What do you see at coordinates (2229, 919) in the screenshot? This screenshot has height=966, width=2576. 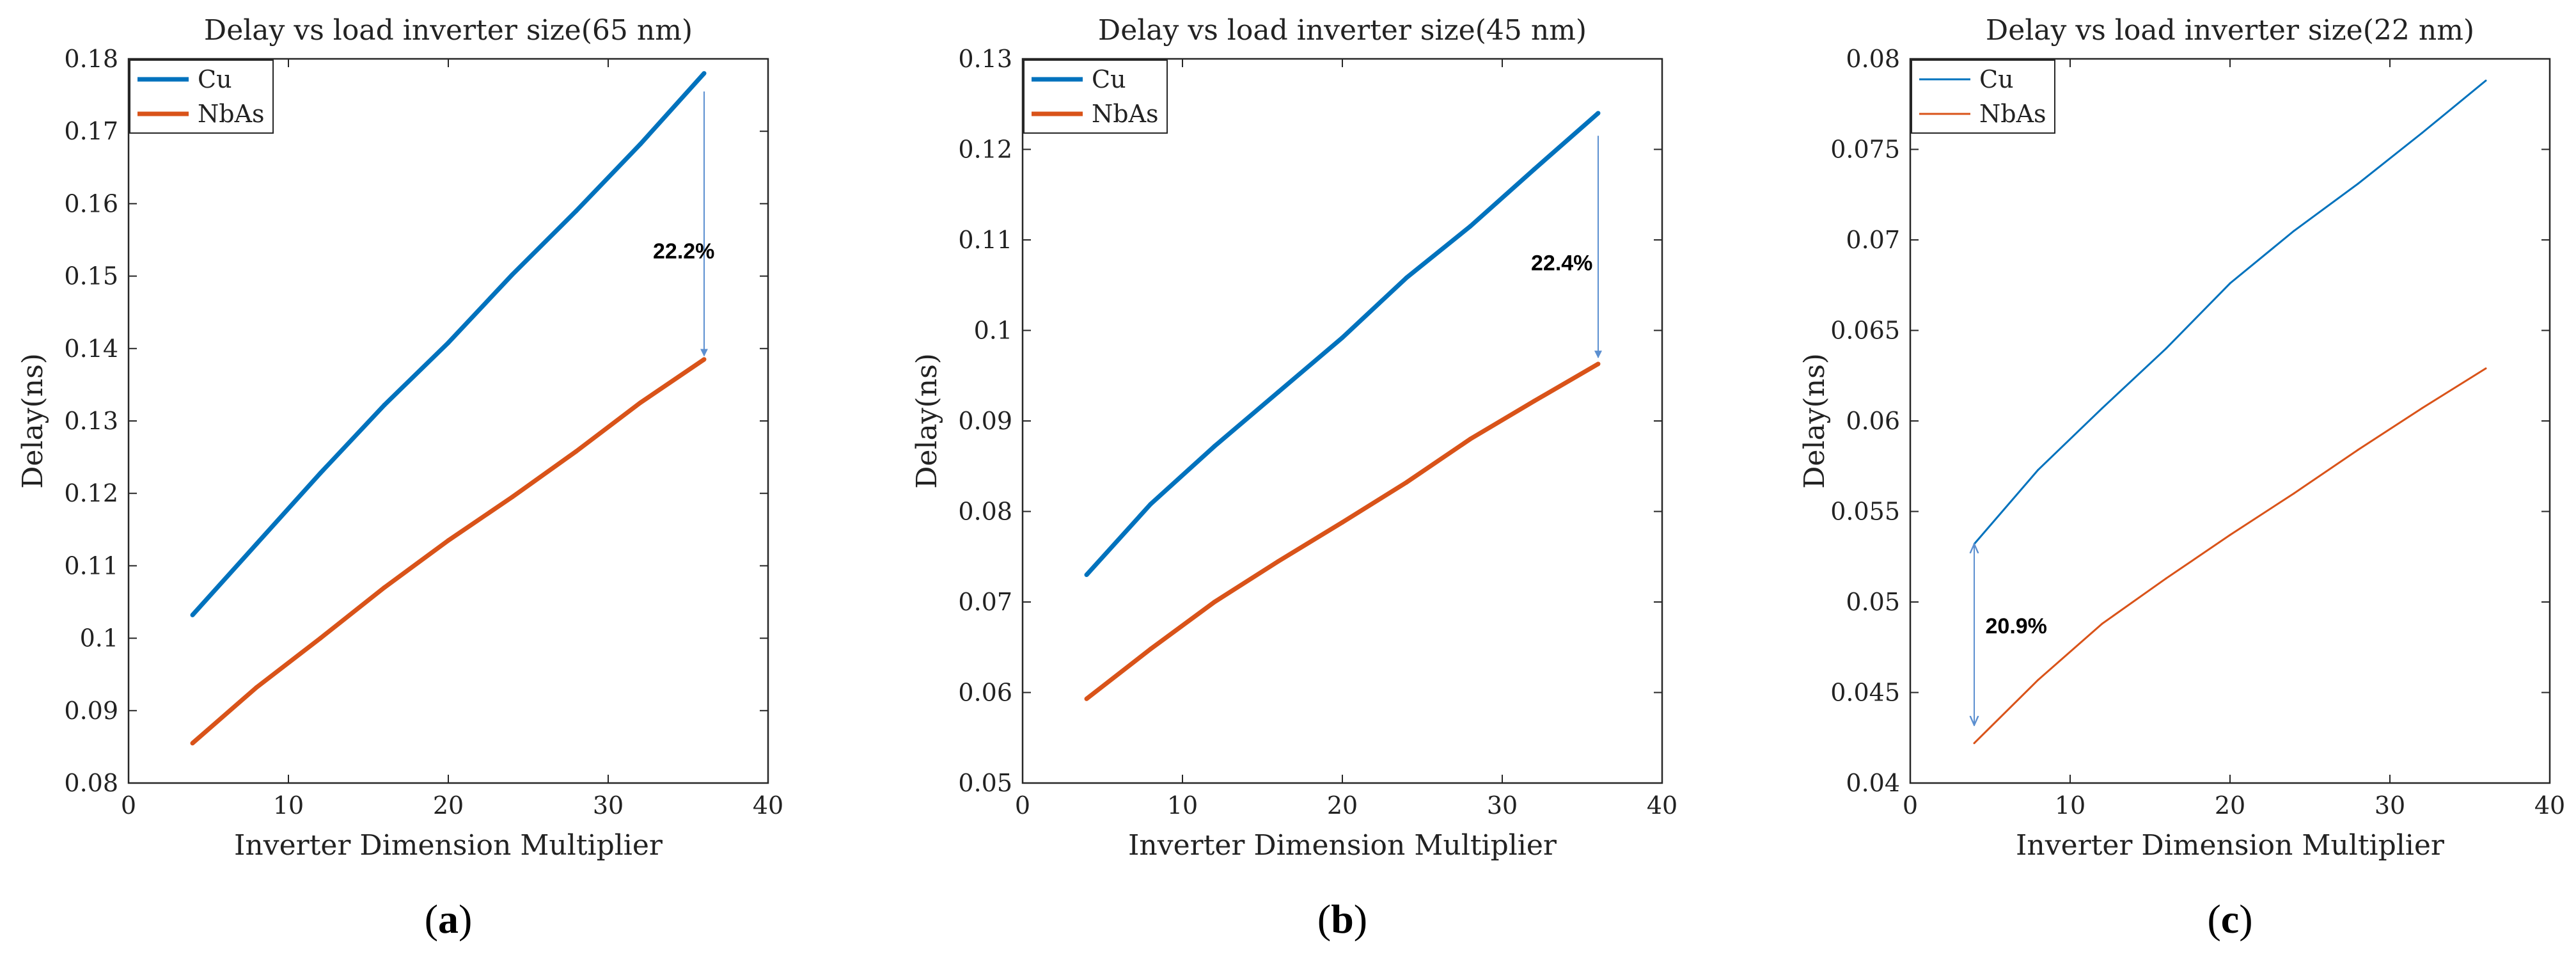 I see `panel-label: (c)` at bounding box center [2229, 919].